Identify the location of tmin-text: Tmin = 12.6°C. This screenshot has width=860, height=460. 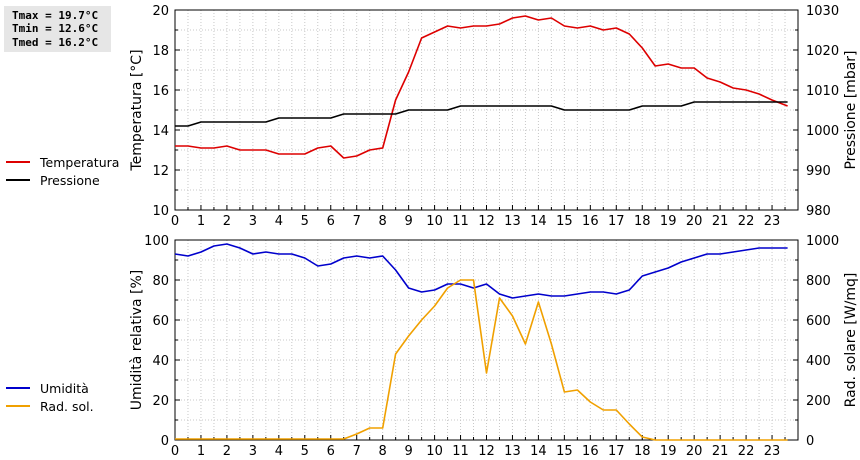
(55, 29).